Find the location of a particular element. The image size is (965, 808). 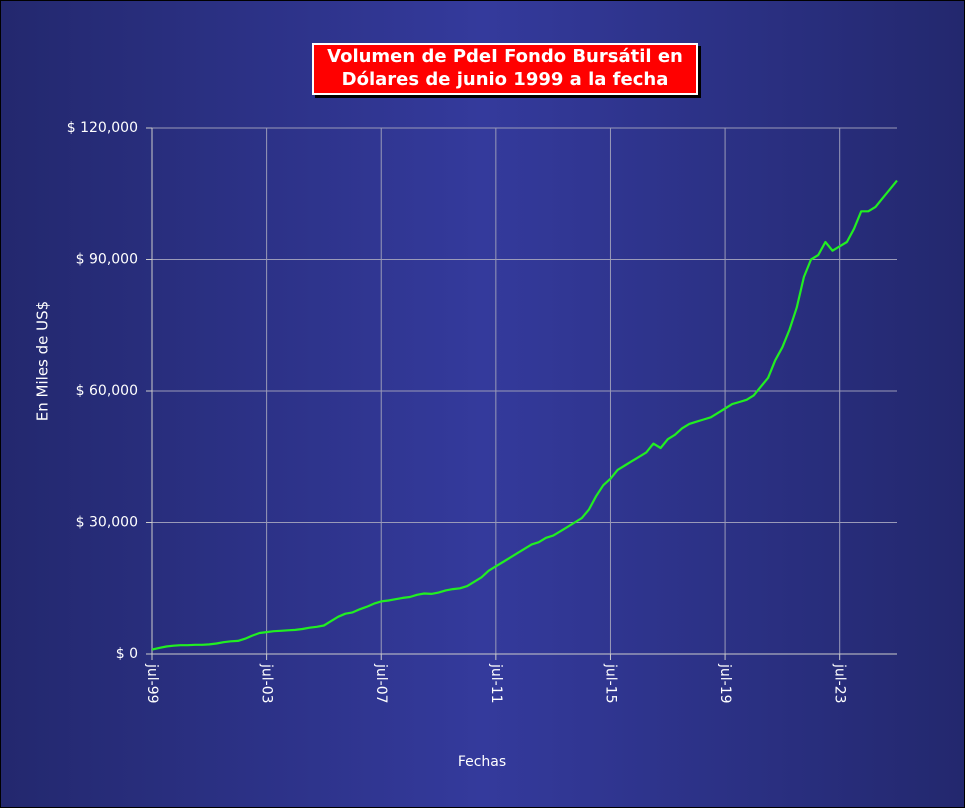

y-tick-label: $ 60,000 is located at coordinates (107, 391).